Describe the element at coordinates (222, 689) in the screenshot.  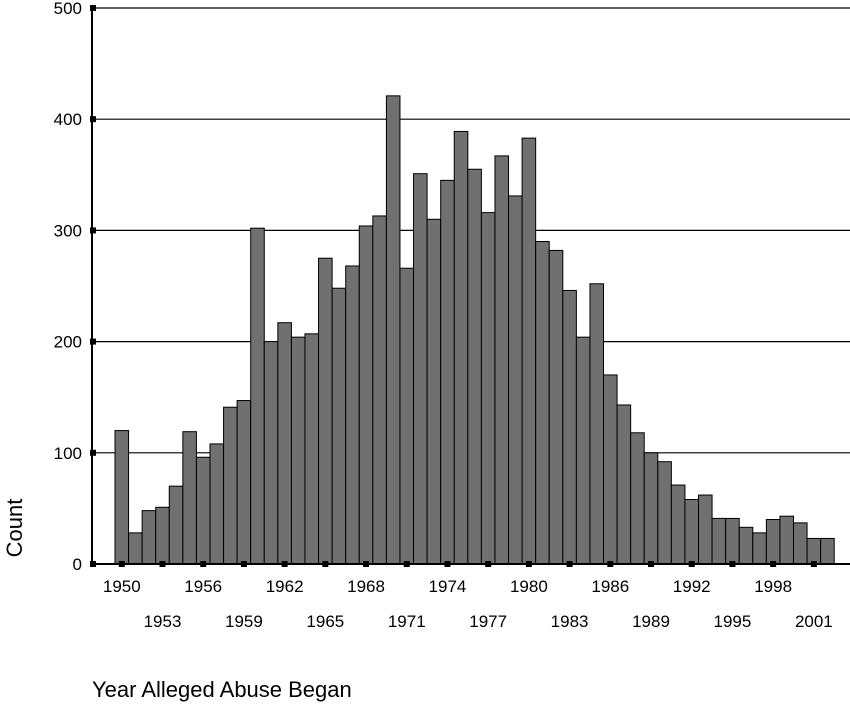
I see `x-axis-title: Year Alleged Abuse Began` at that location.